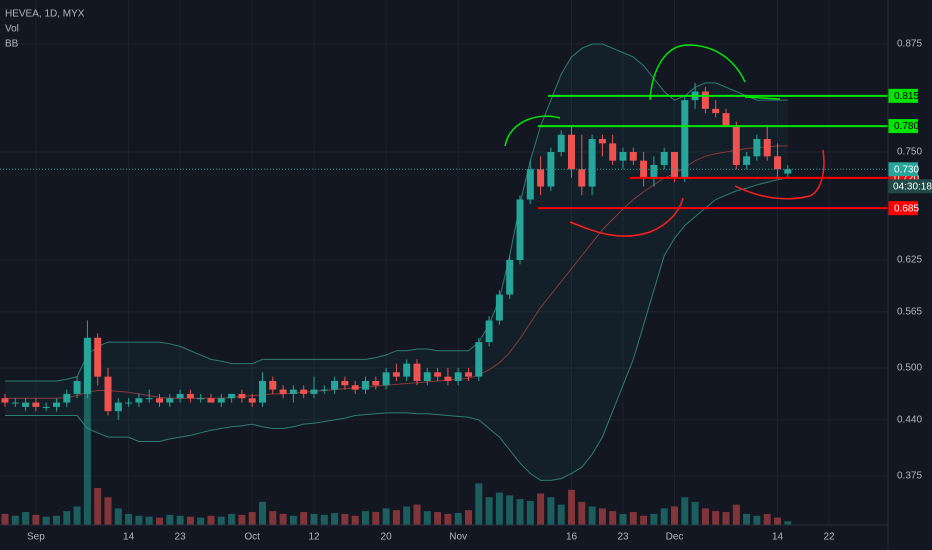 The height and width of the screenshot is (550, 932). What do you see at coordinates (903, 169) in the screenshot?
I see `last-price-tag` at bounding box center [903, 169].